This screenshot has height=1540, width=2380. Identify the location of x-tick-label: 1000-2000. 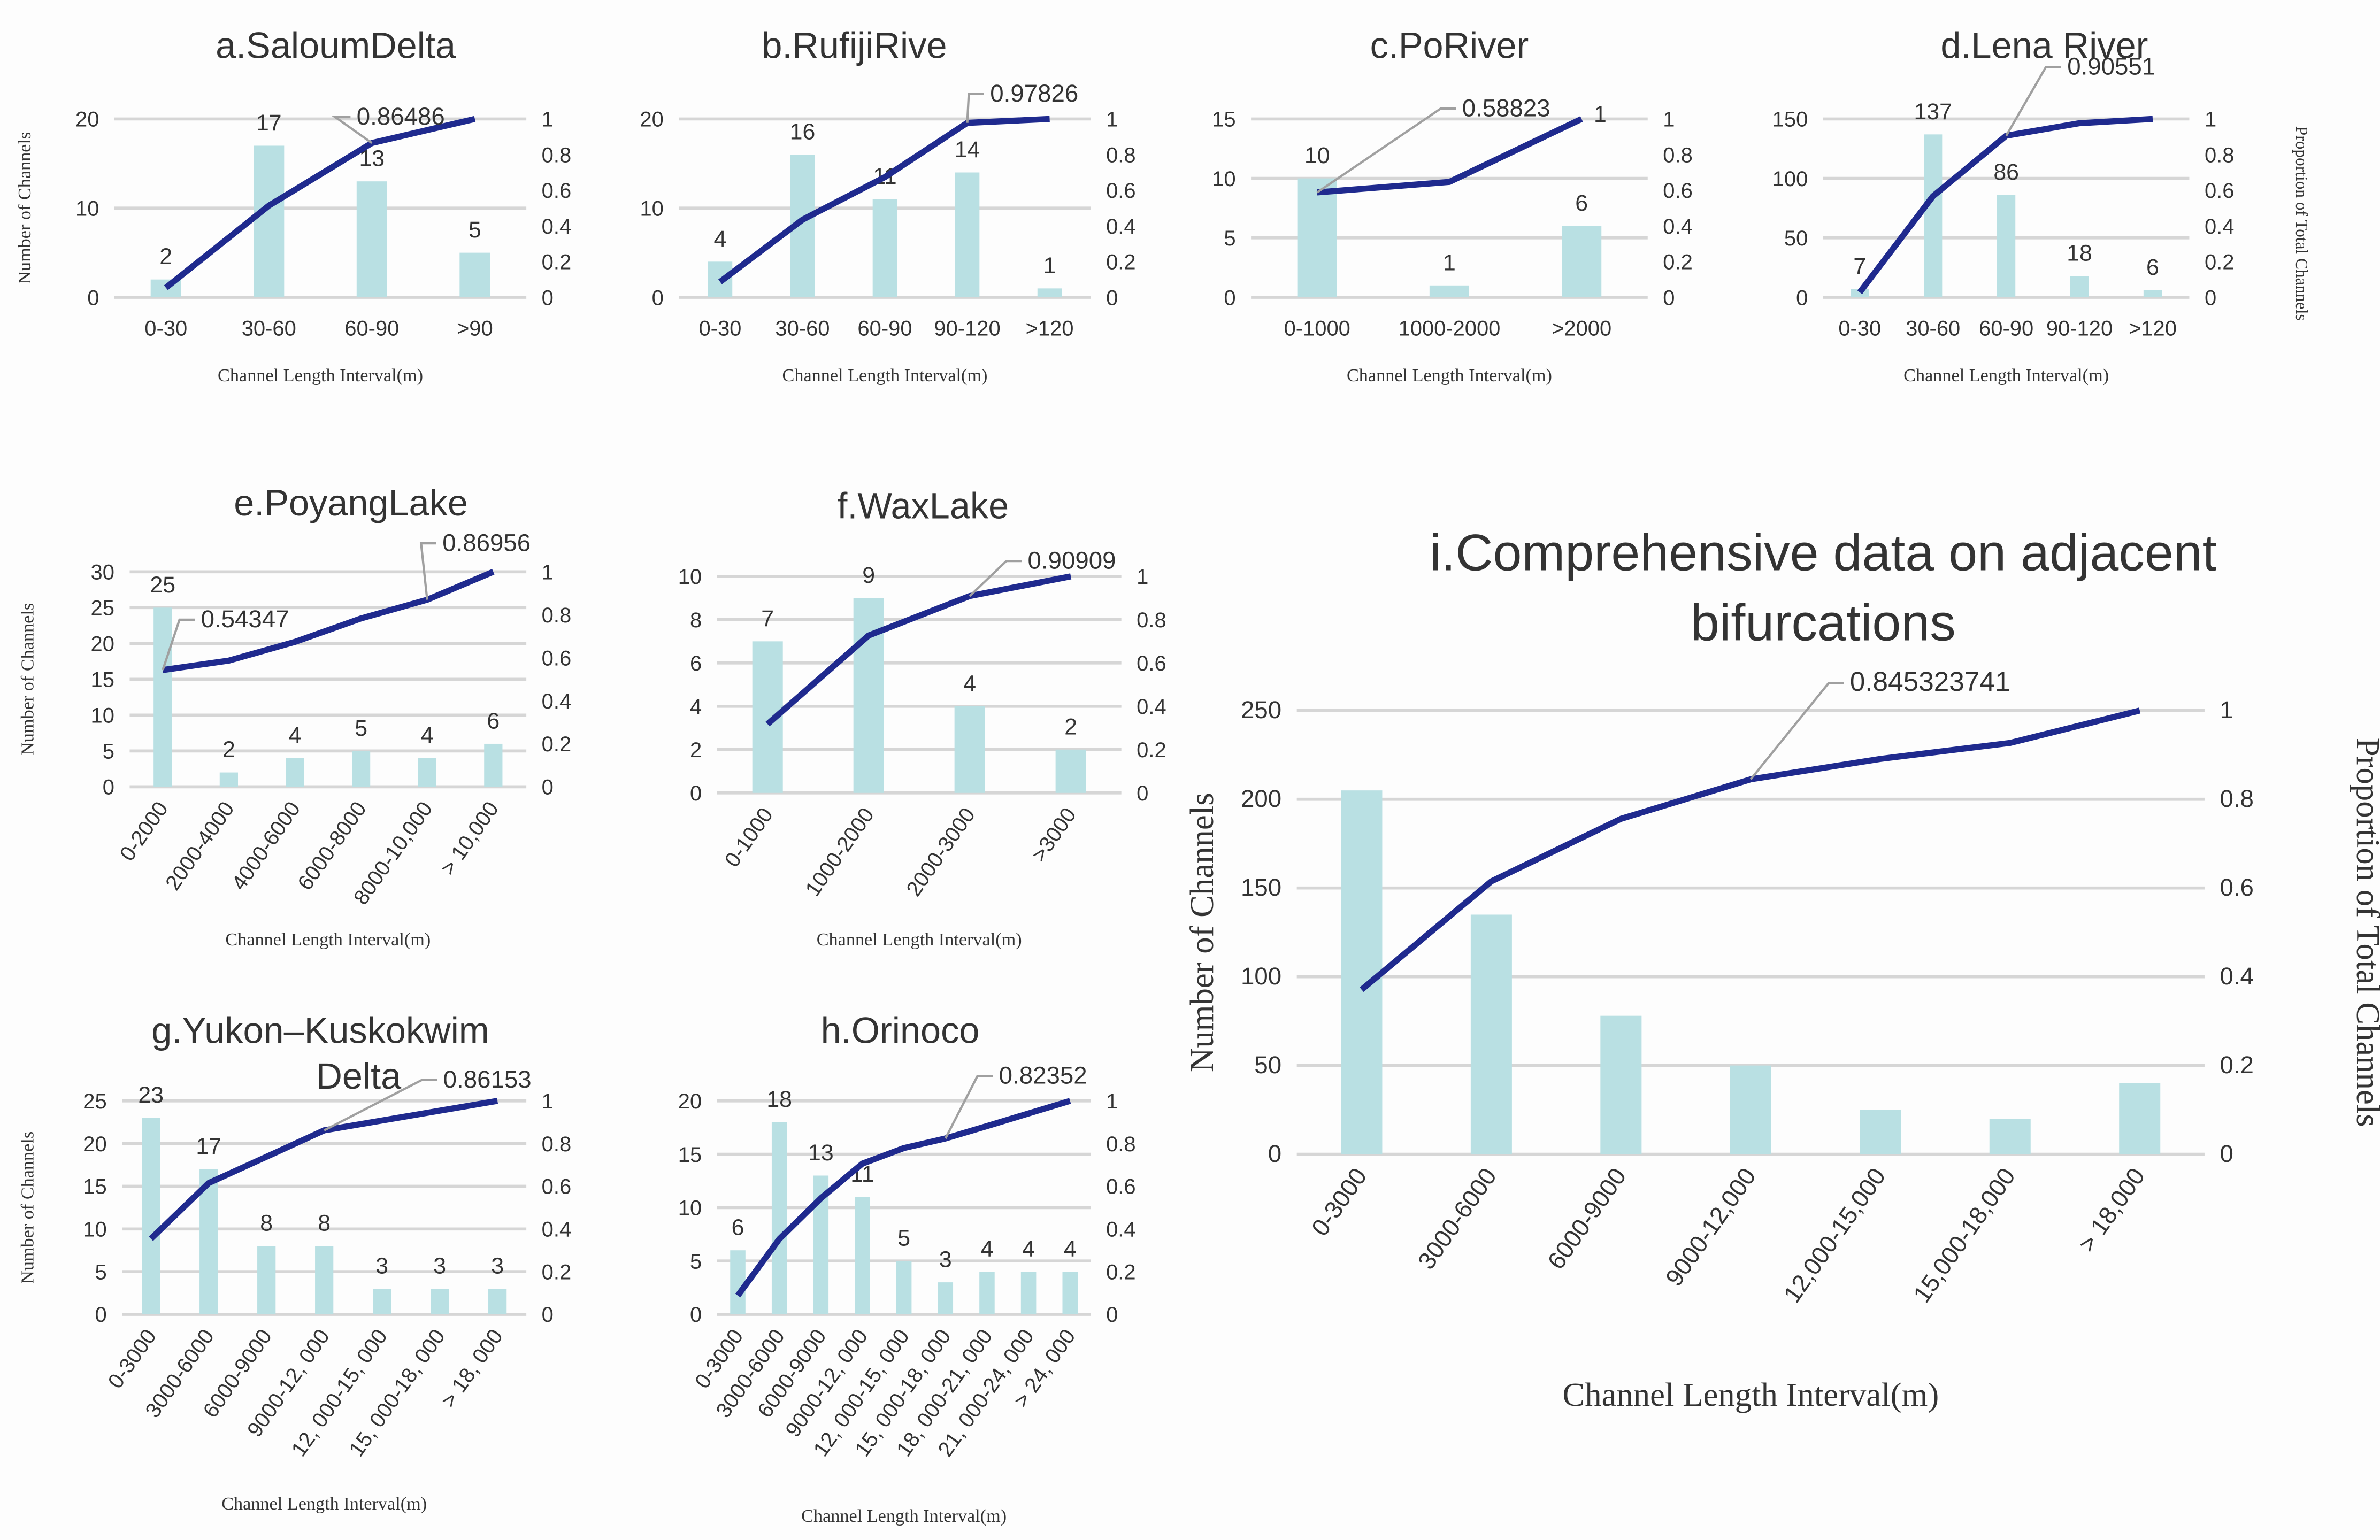
(840, 852).